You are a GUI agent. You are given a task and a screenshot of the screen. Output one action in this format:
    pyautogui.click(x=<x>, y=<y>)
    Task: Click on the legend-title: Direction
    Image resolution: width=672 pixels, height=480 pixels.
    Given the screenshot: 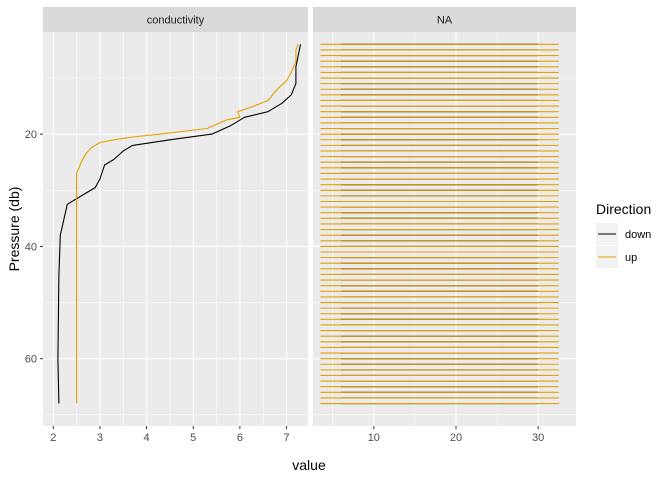 What is the action you would take?
    pyautogui.click(x=623, y=209)
    